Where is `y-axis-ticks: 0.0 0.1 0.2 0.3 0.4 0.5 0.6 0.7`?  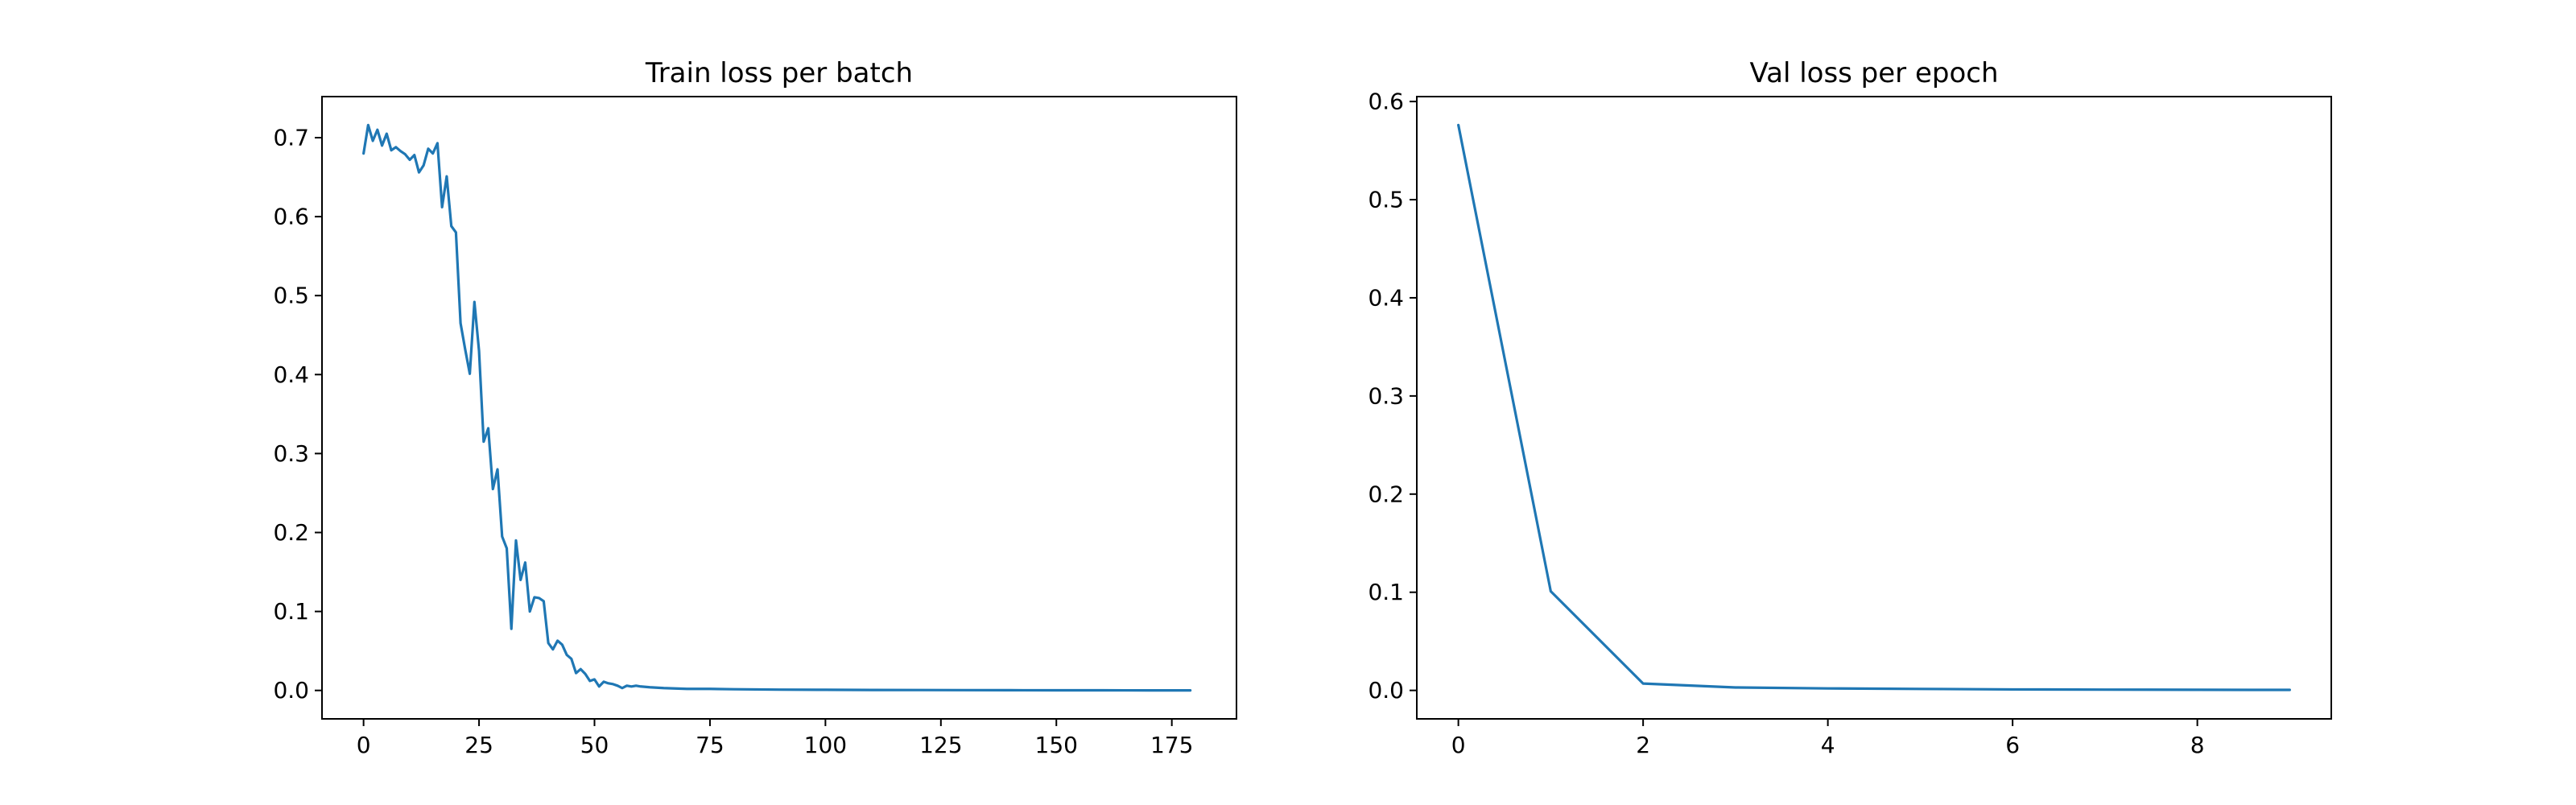 y-axis-ticks: 0.0 0.1 0.2 0.3 0.4 0.5 0.6 0.7 is located at coordinates (297, 414).